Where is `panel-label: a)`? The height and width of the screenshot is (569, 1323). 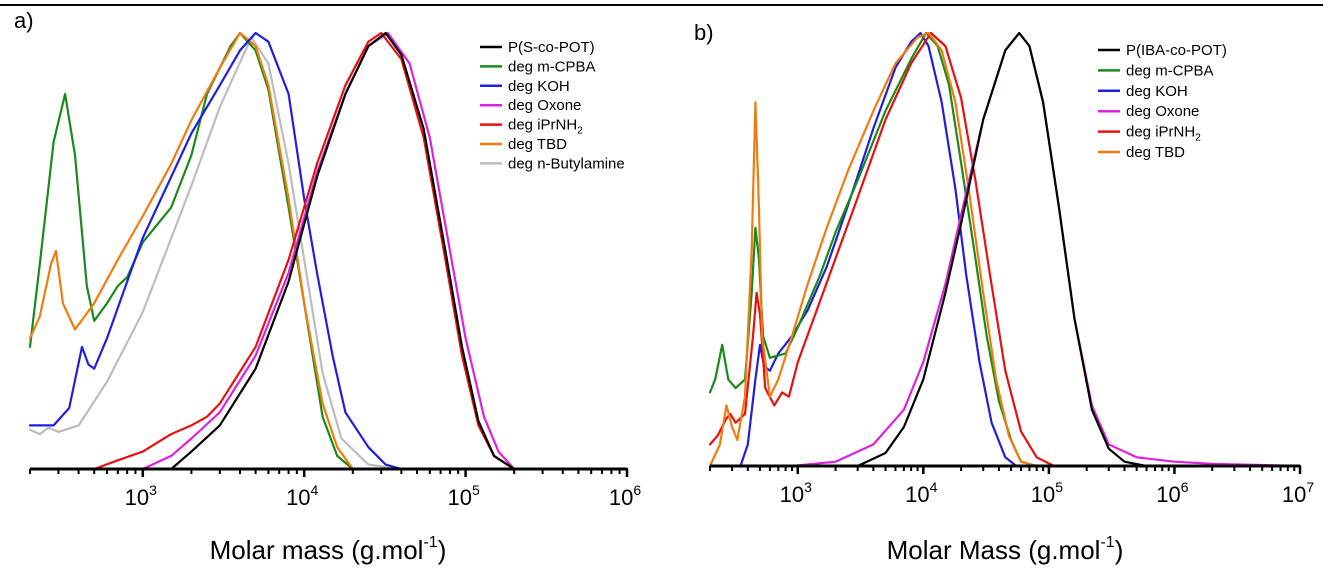 panel-label: a) is located at coordinates (24, 20).